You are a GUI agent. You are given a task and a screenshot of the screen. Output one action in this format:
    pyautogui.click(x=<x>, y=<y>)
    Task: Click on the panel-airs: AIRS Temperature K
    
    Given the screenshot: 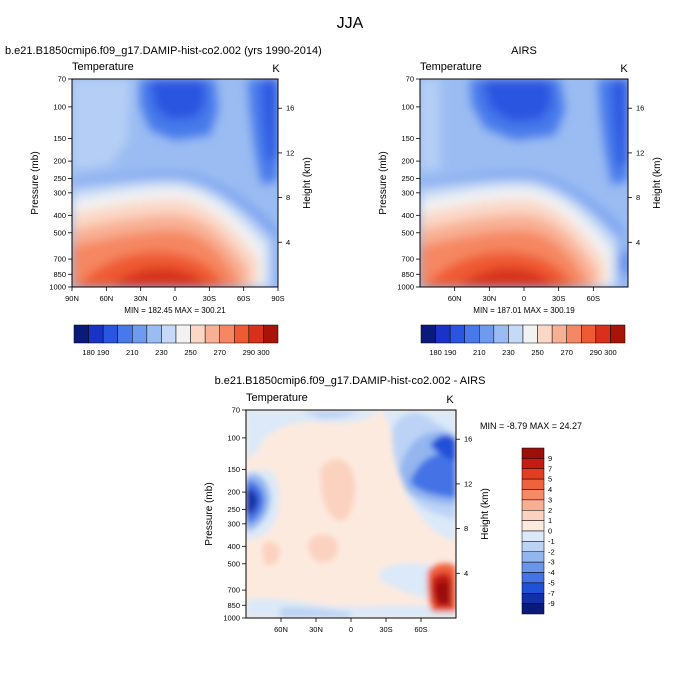 What is the action you would take?
    pyautogui.click(x=524, y=166)
    